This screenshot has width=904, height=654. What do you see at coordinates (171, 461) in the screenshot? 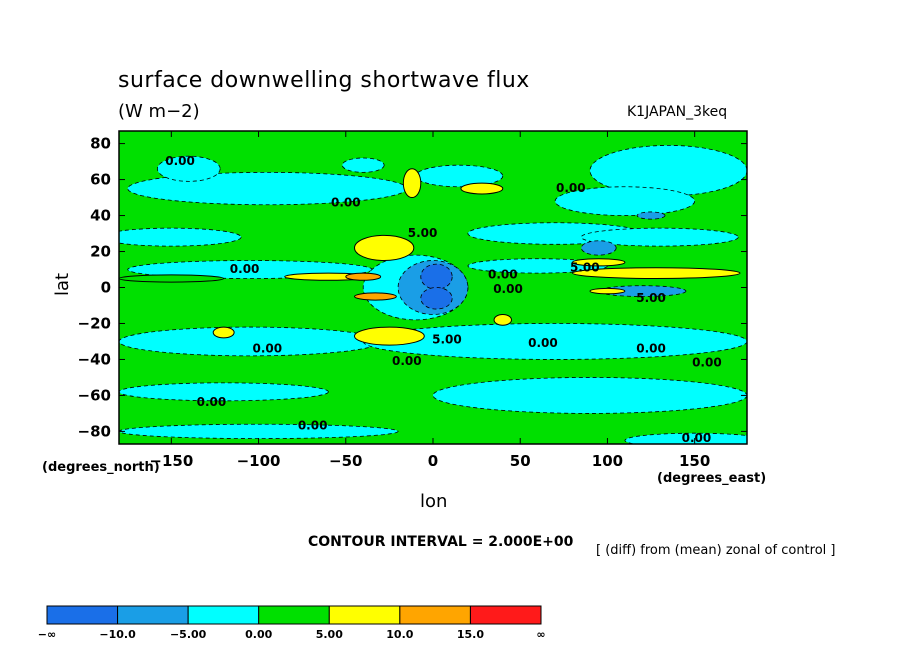
I see `x-tick-label: −150` at bounding box center [171, 461].